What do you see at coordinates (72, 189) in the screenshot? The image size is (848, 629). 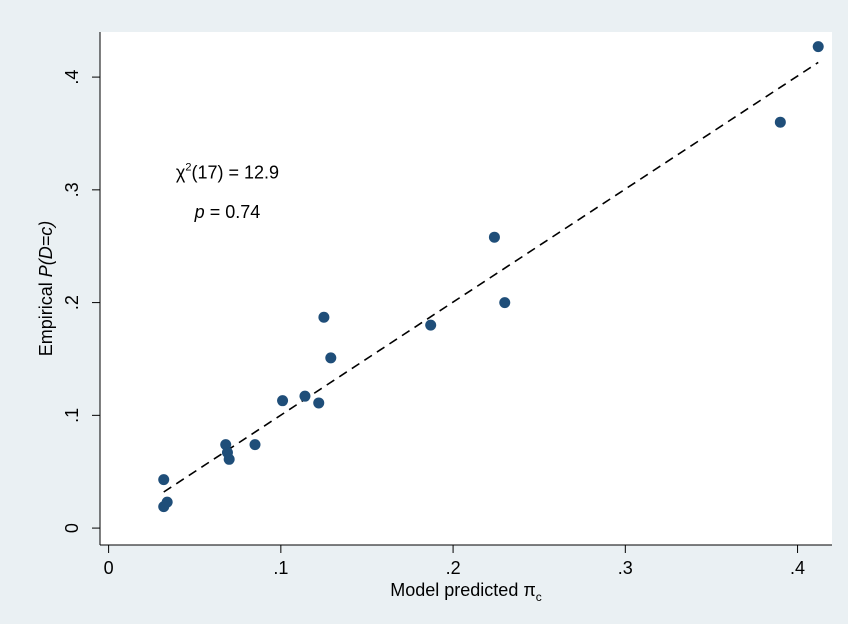 I see `y-tick-label: .3` at bounding box center [72, 189].